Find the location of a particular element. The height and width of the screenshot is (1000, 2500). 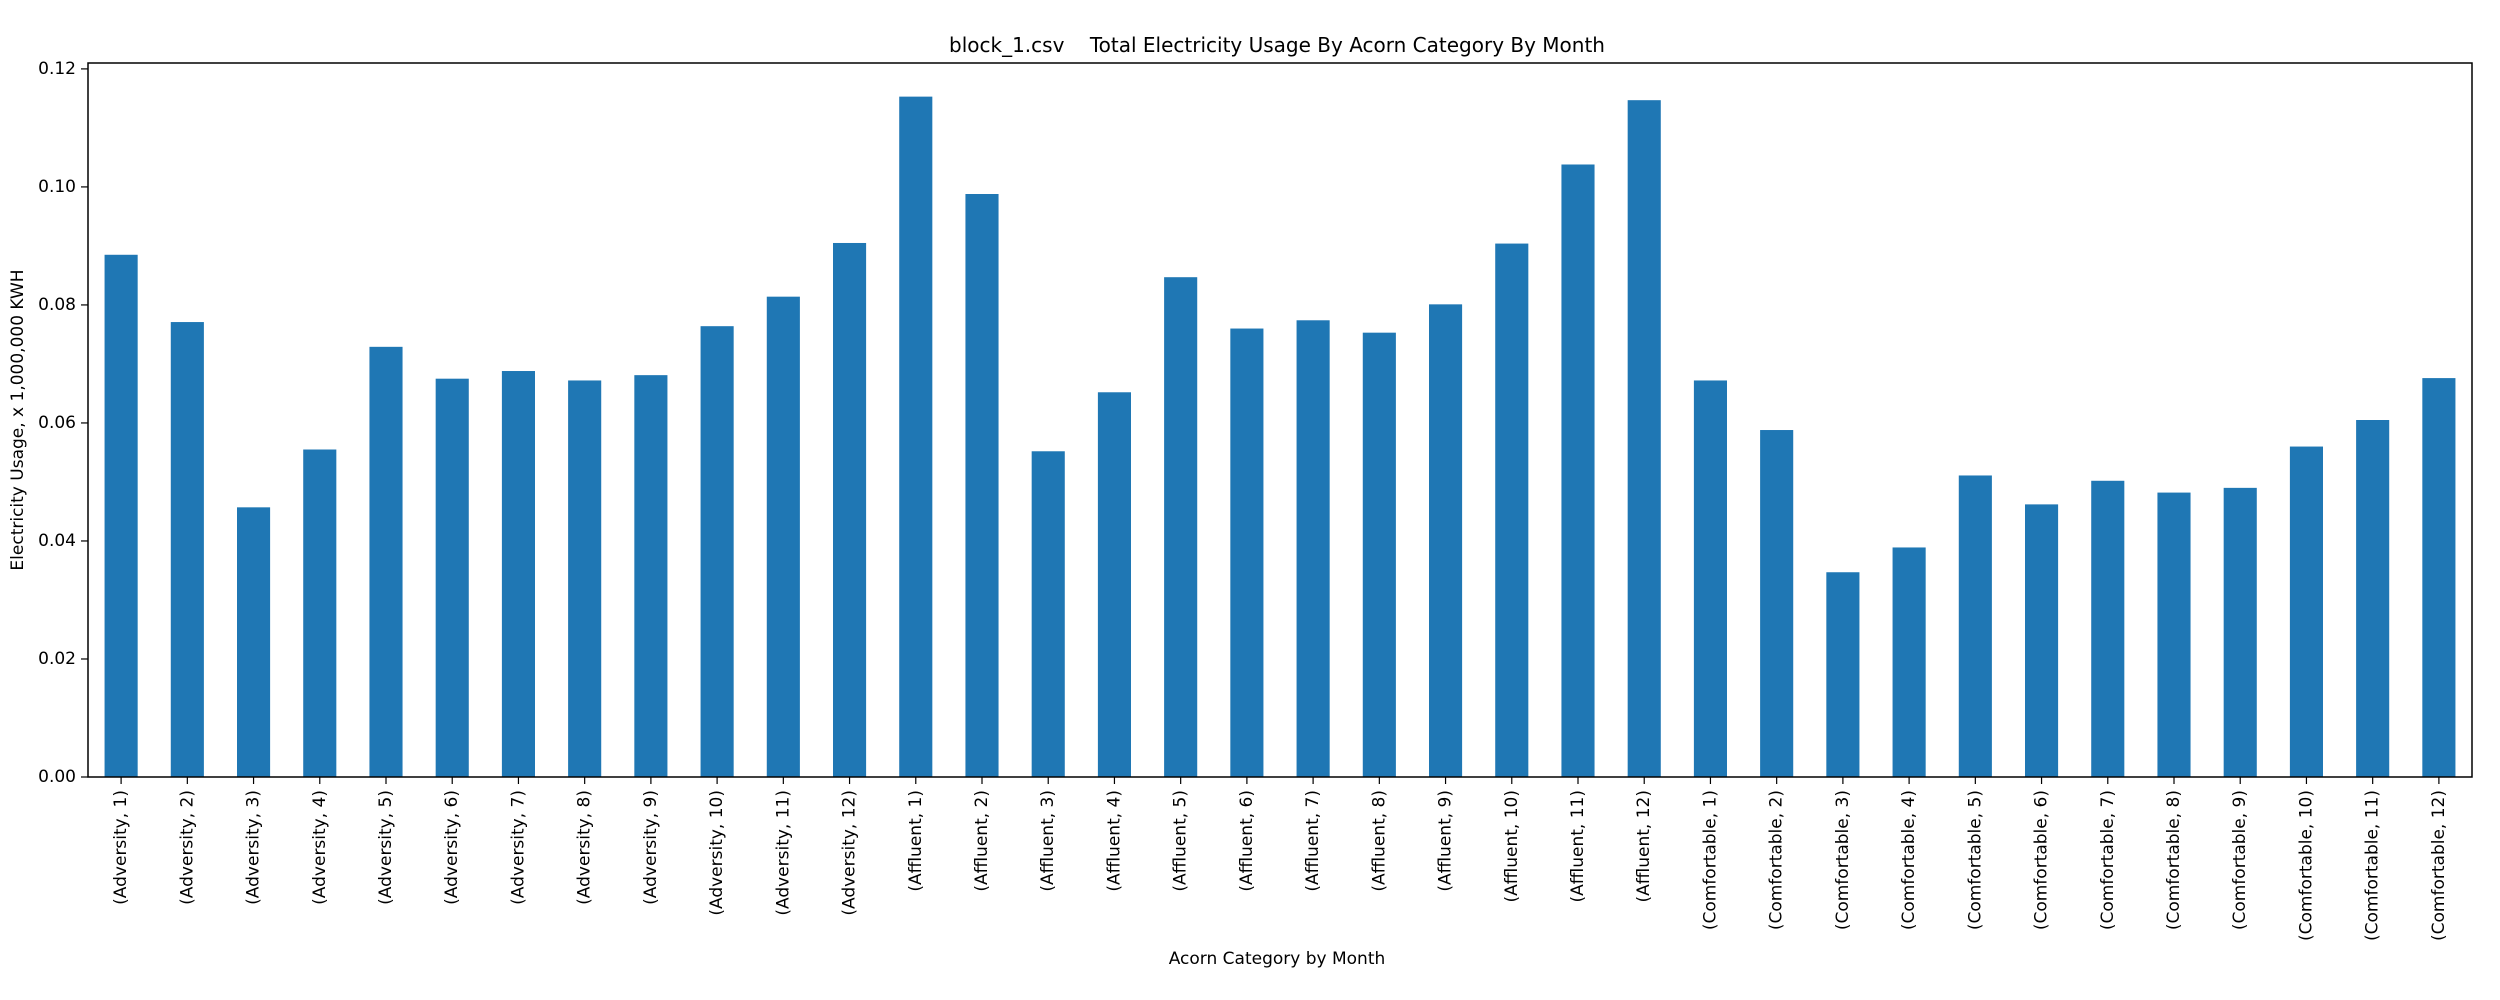

x-tick-label: (Affluent, 3) is located at coordinates (1048, 841).